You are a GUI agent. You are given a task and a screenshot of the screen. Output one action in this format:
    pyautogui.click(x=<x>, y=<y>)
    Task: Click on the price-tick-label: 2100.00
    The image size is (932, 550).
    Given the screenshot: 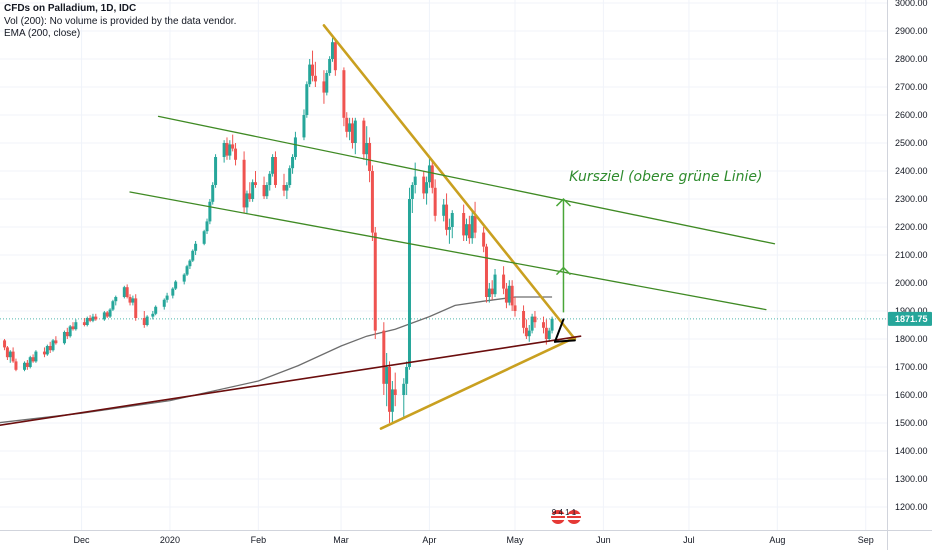 What is the action you would take?
    pyautogui.click(x=911, y=255)
    